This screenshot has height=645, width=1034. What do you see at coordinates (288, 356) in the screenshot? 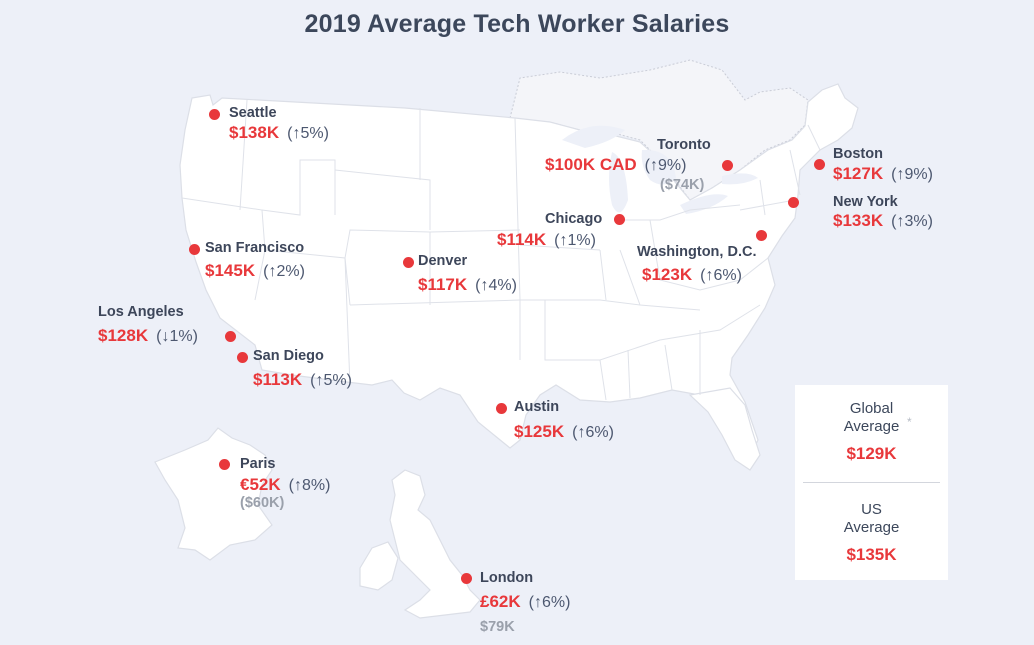
I see `city-name: San Diego` at bounding box center [288, 356].